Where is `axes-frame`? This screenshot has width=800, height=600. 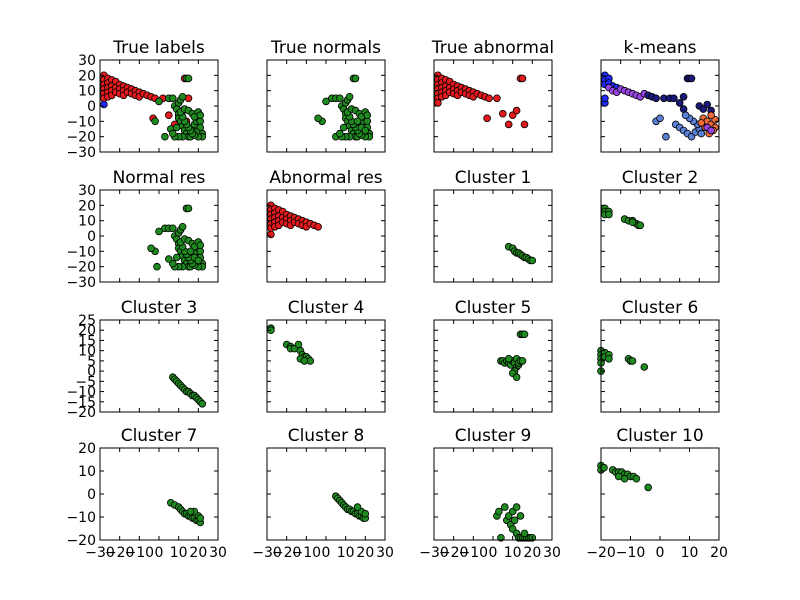 axes-frame is located at coordinates (660, 236).